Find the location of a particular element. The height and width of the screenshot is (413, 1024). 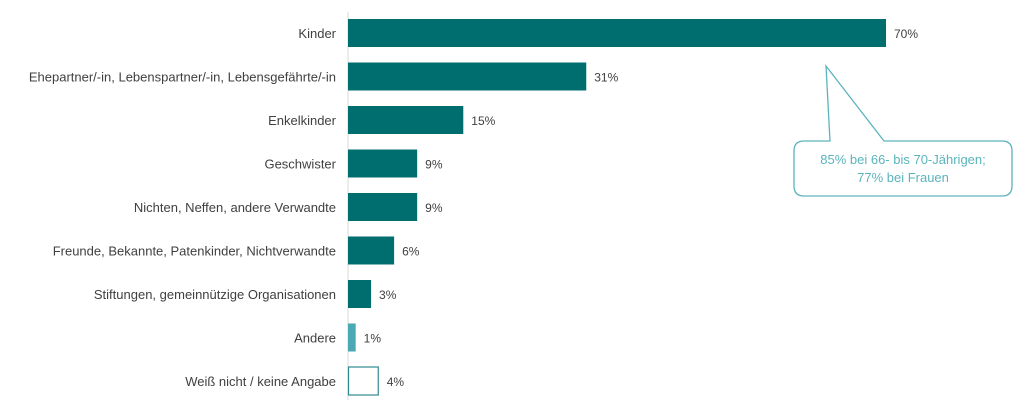

category-label: Kinder is located at coordinates (317, 33).